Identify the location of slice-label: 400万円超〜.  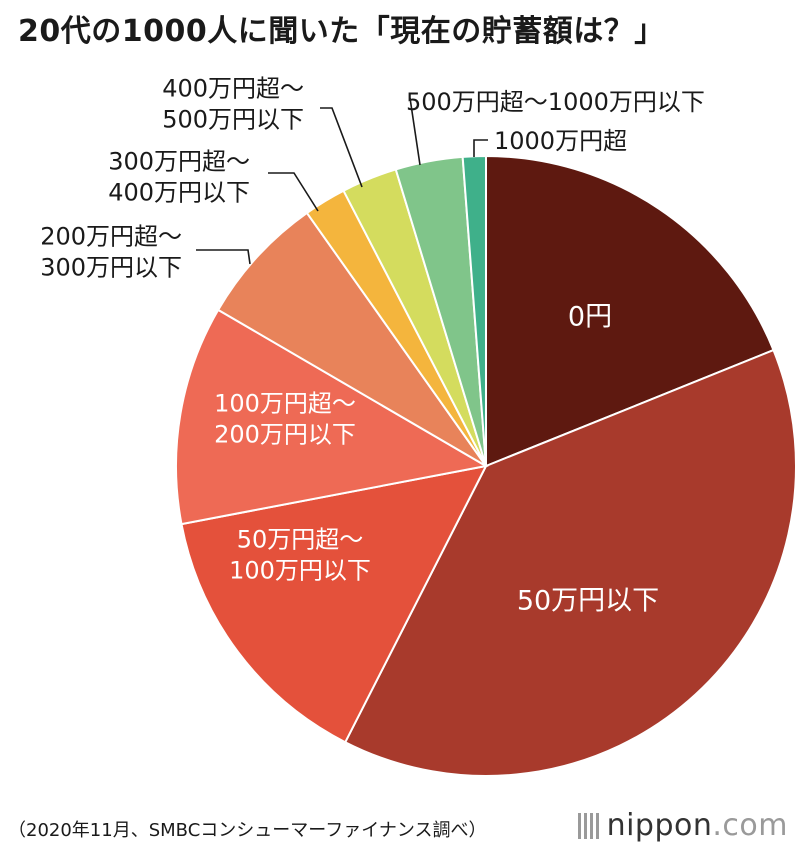
(233, 88).